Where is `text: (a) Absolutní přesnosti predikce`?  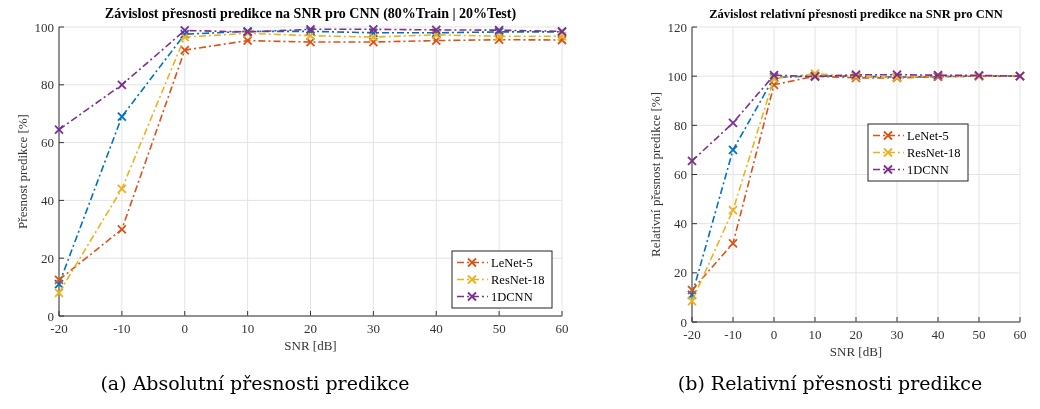
text: (a) Absolutní přesnosti predikce is located at coordinates (255, 383).